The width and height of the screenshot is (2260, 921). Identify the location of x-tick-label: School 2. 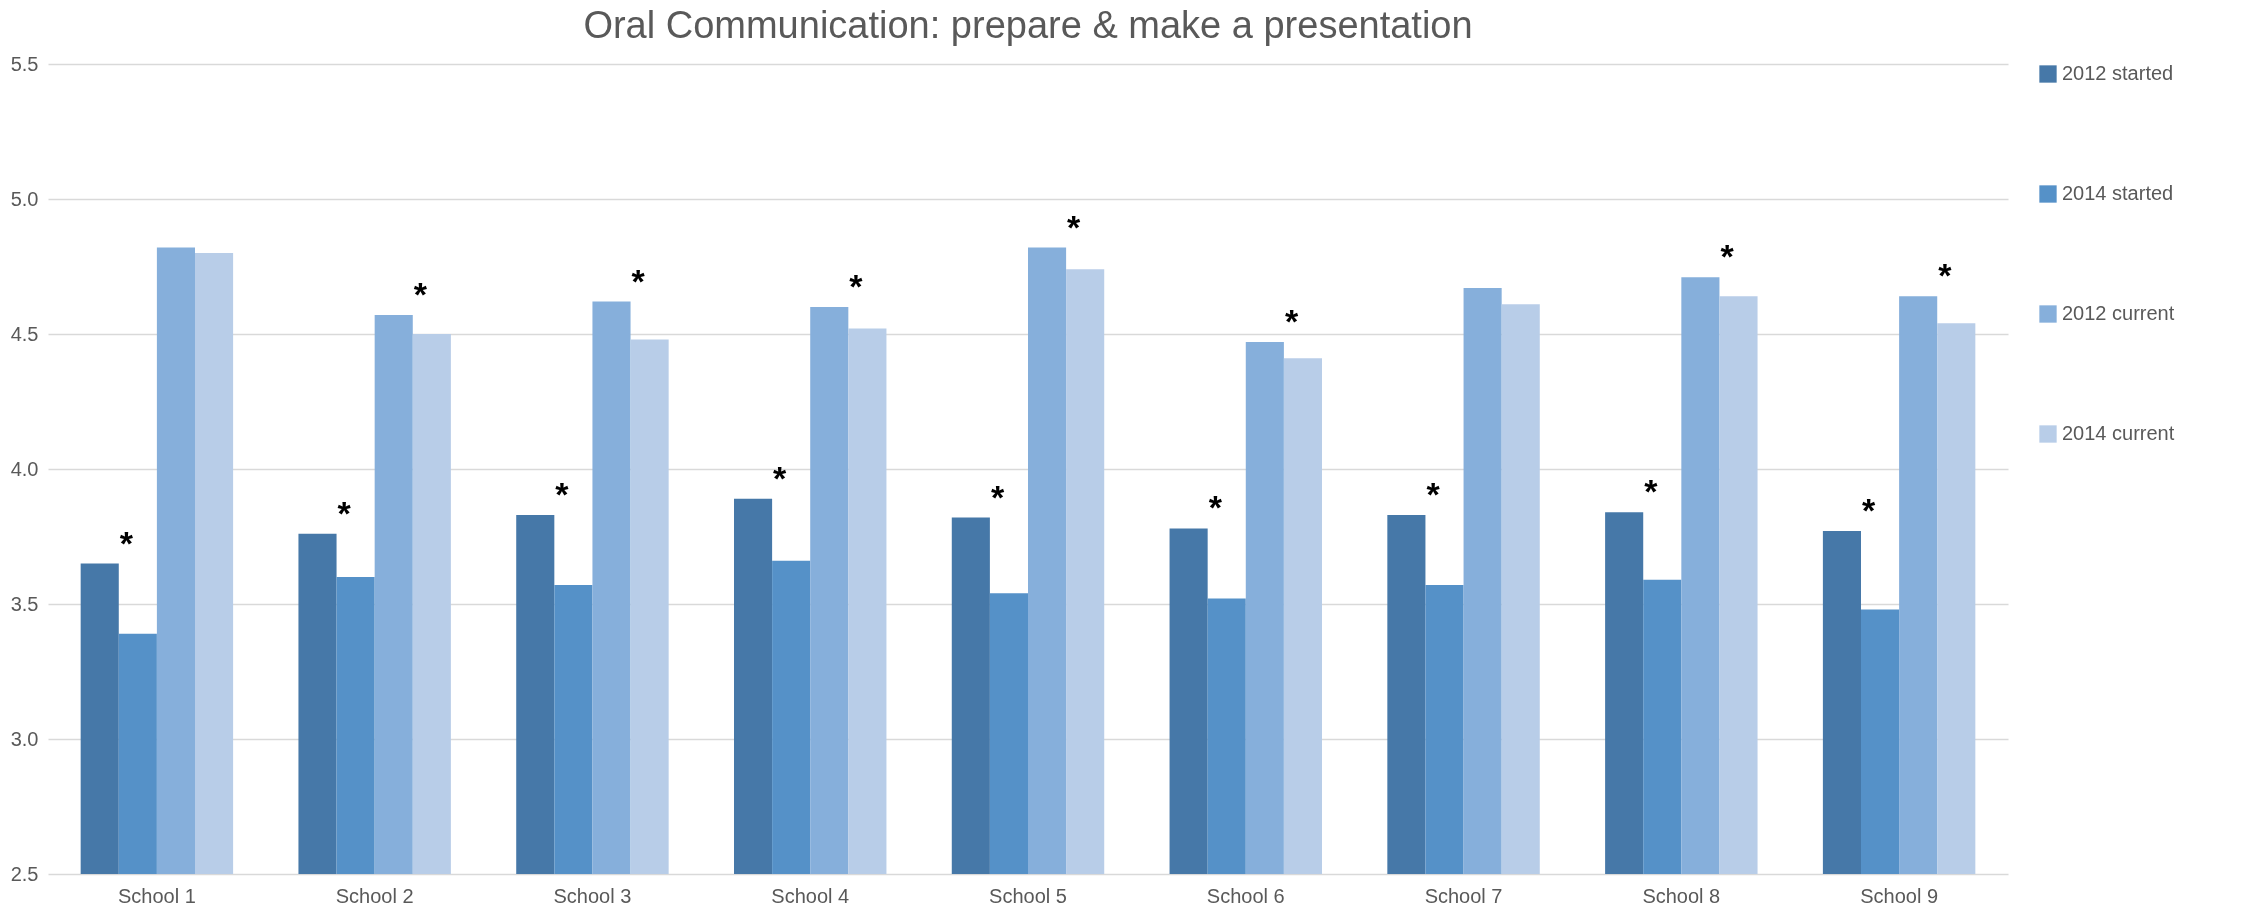
(374, 895).